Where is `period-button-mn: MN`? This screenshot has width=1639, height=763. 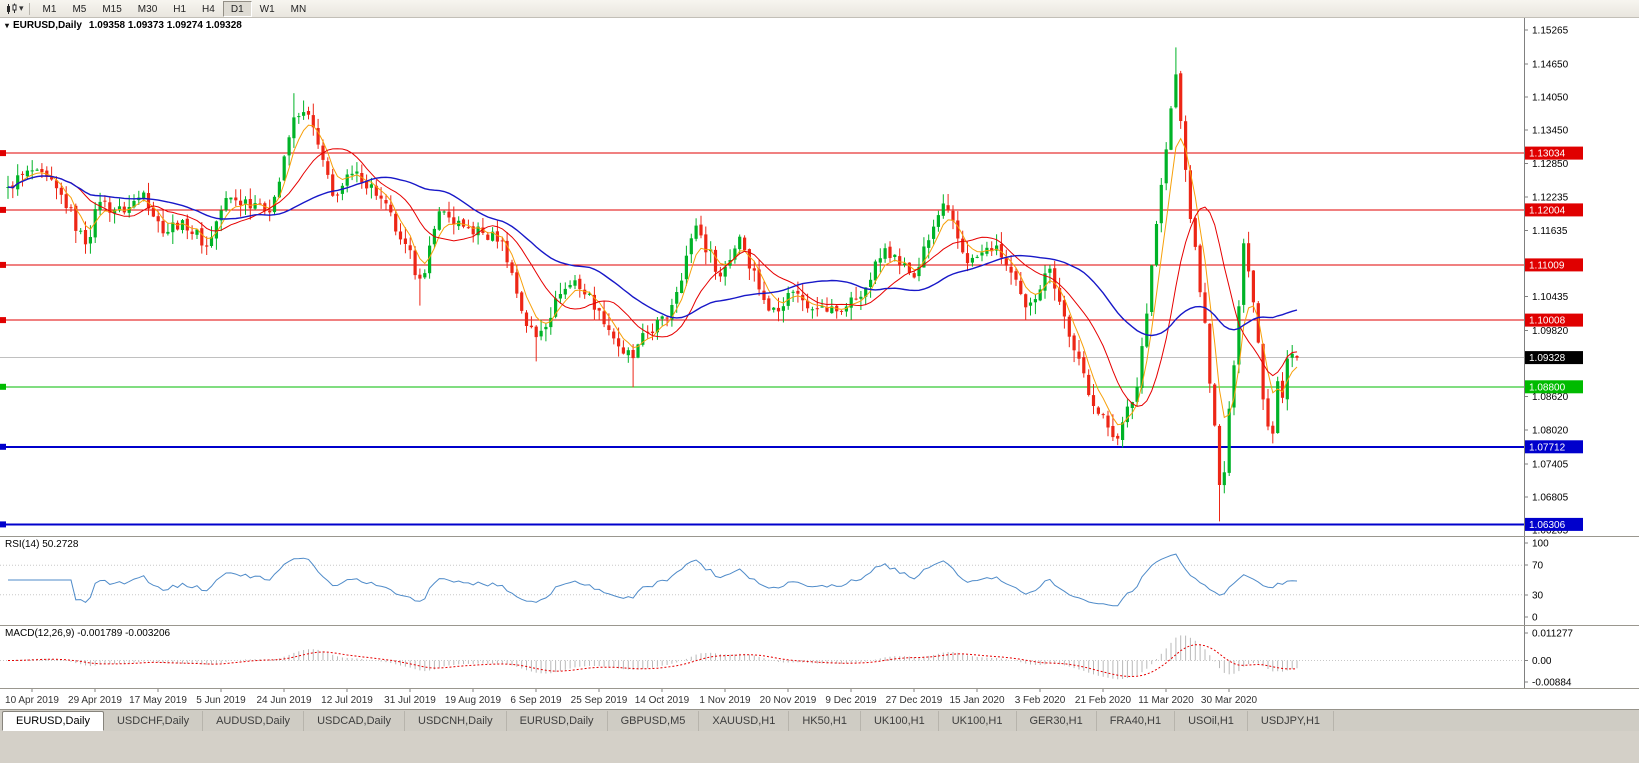 period-button-mn: MN is located at coordinates (298, 9).